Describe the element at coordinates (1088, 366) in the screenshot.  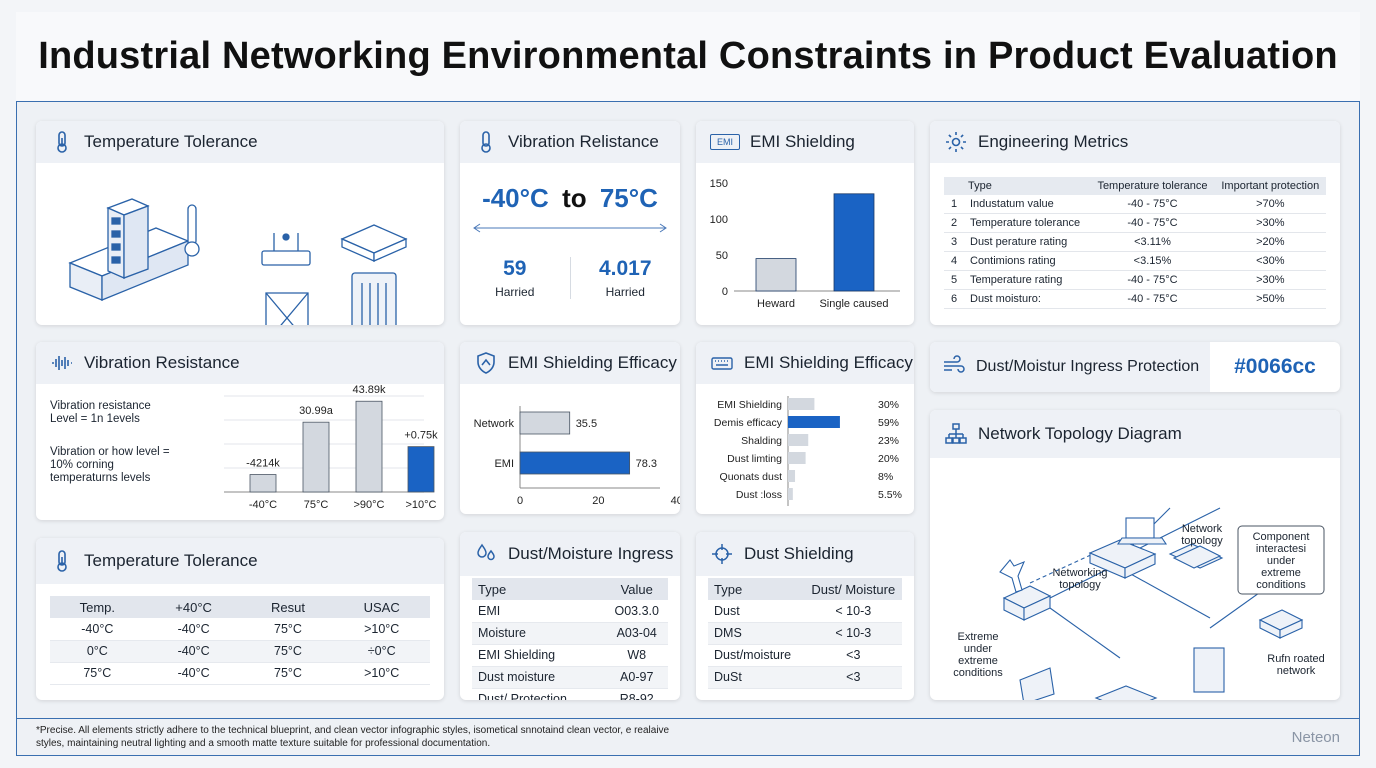
I see `banner-title: Dust/Moistur Ingress Protection` at that location.